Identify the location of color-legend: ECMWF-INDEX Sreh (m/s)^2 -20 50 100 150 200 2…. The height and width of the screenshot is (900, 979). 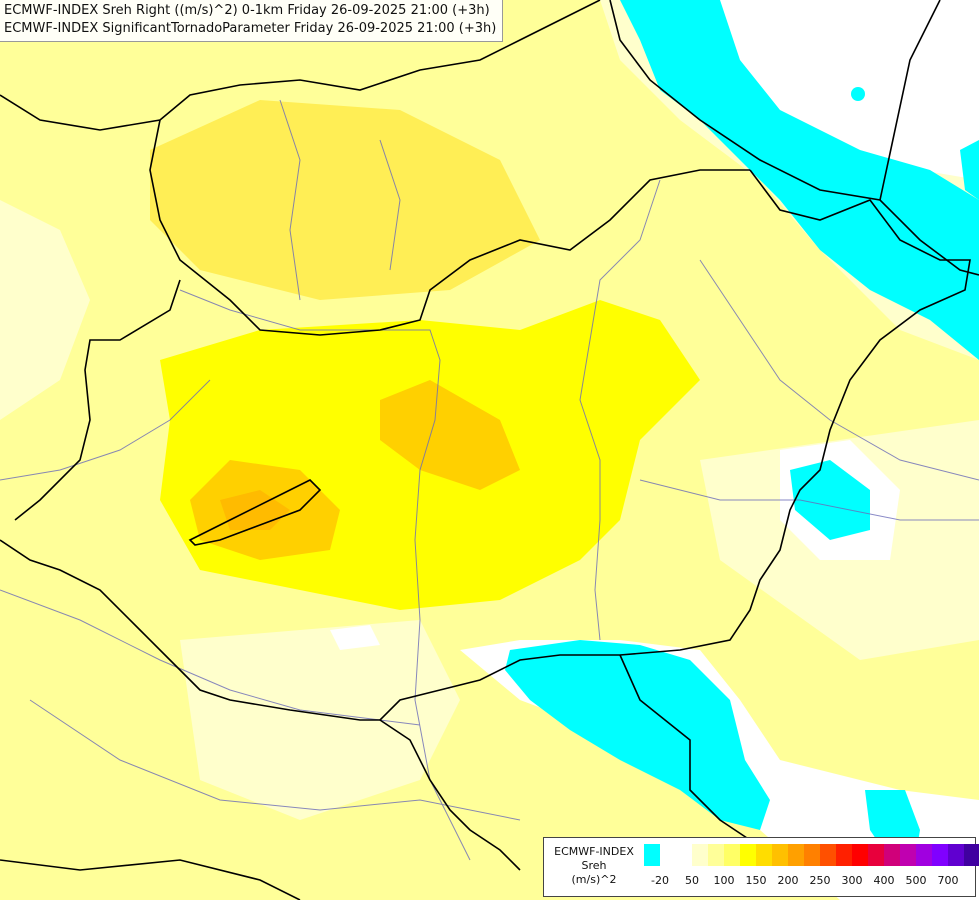
(761, 867).